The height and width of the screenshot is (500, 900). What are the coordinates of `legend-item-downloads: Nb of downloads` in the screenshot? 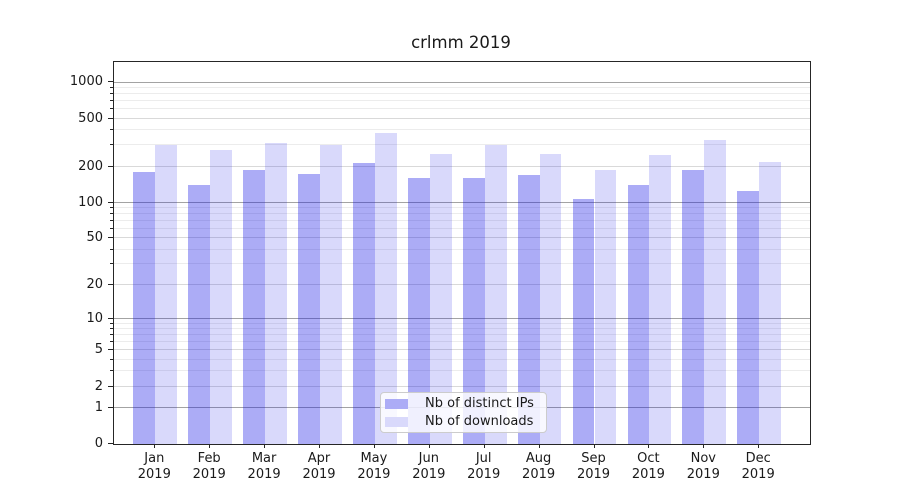 It's located at (462, 421).